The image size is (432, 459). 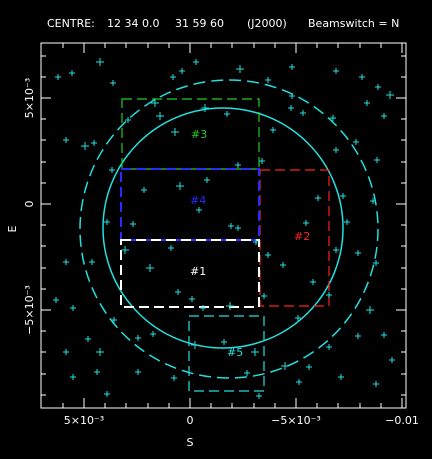 I want to click on x-tick-label: −5×10⁻³, so click(x=296, y=420).